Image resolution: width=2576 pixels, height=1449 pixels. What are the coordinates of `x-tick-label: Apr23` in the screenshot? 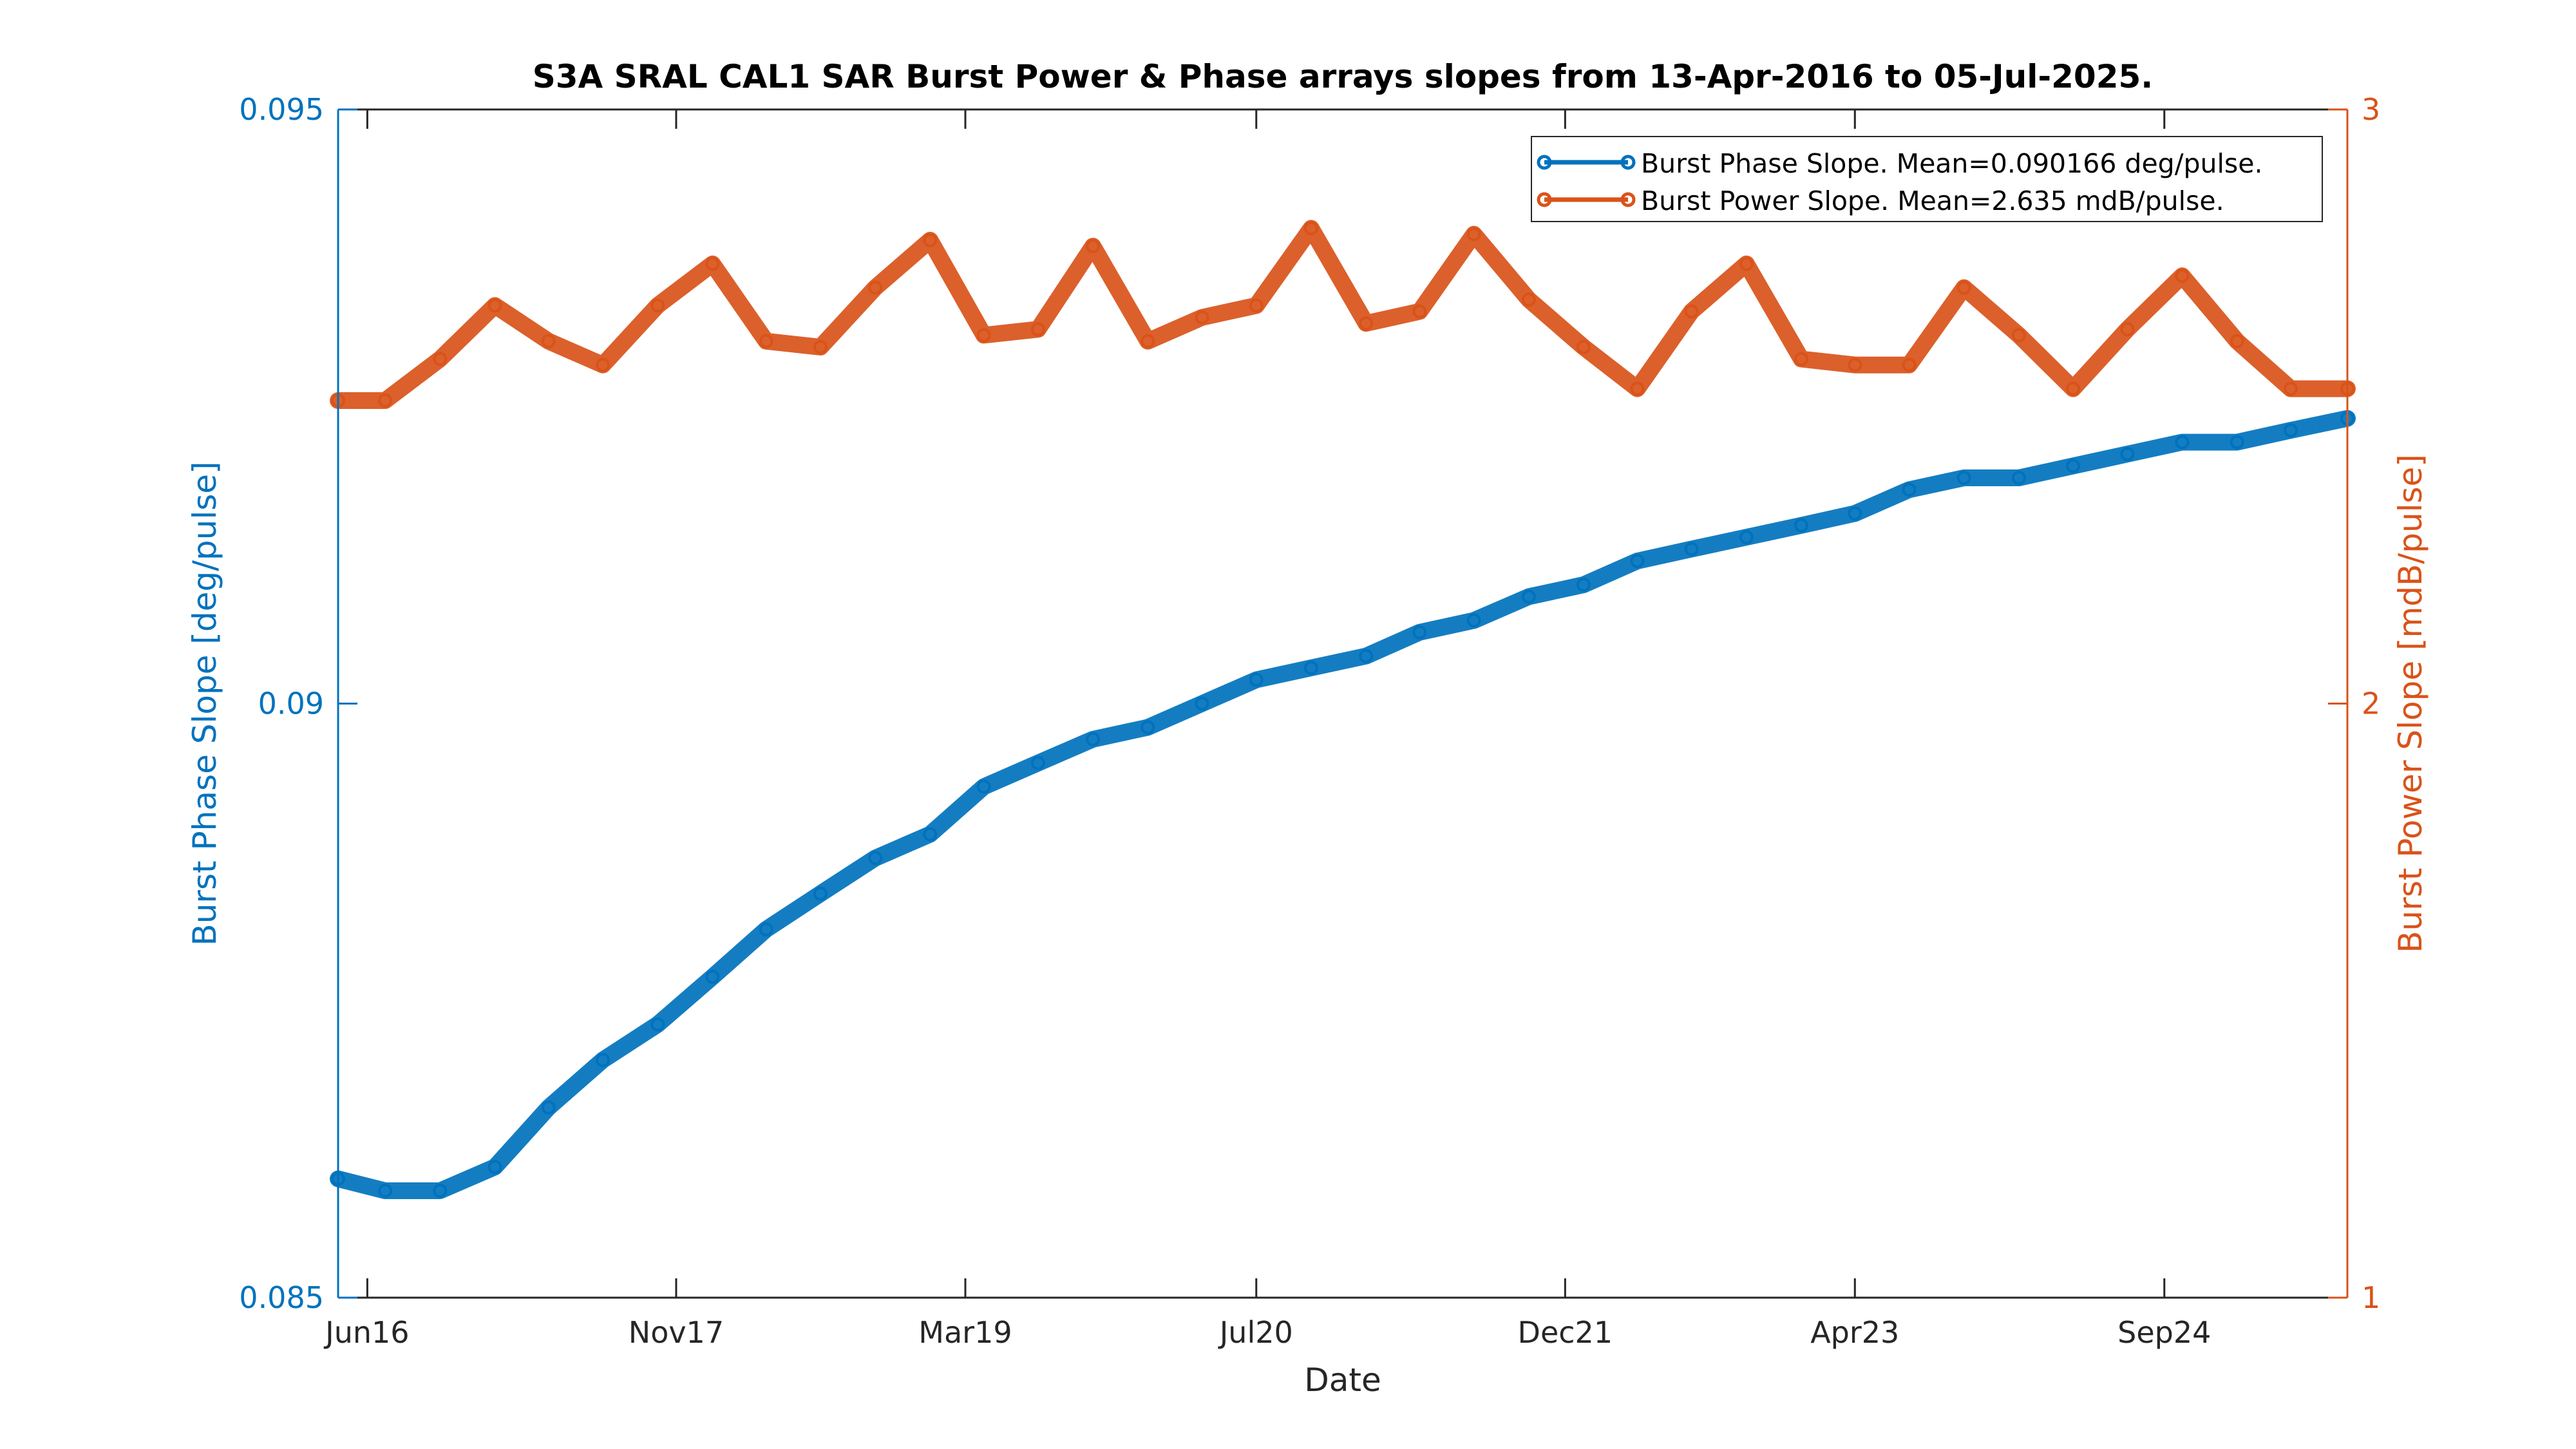 It's located at (1855, 1333).